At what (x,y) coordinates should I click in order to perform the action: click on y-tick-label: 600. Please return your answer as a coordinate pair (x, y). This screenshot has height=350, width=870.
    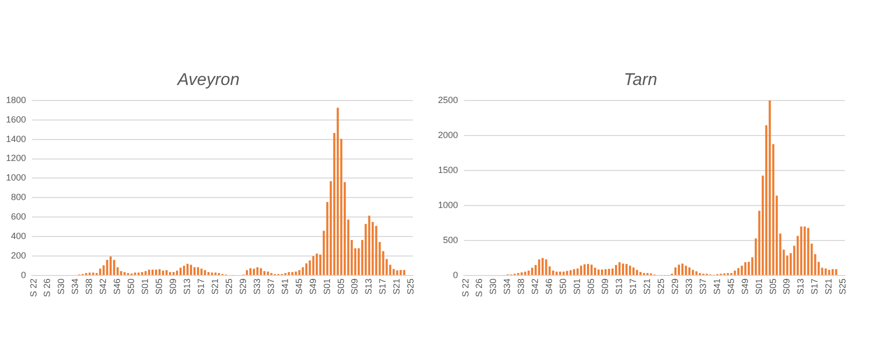
    Looking at the image, I should click on (18, 217).